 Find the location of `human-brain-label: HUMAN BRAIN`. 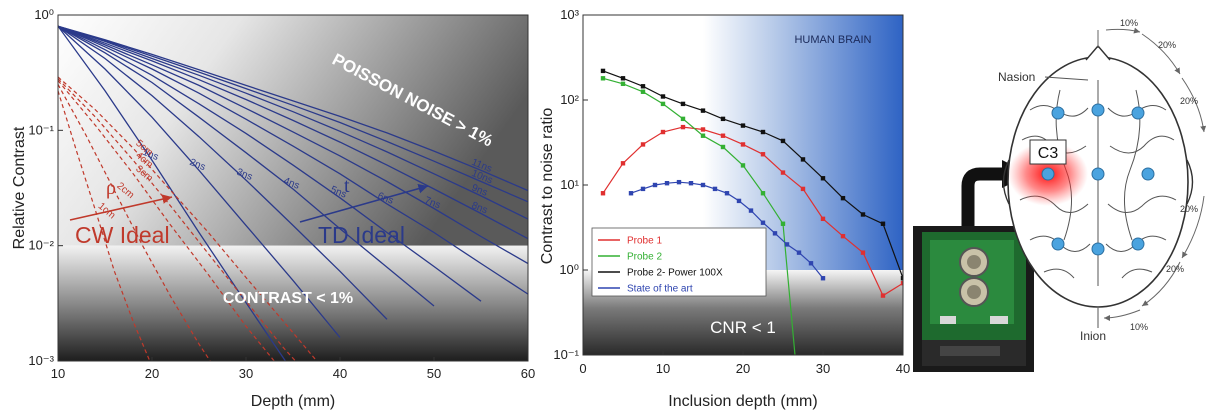

human-brain-label: HUMAN BRAIN is located at coordinates (832, 40).